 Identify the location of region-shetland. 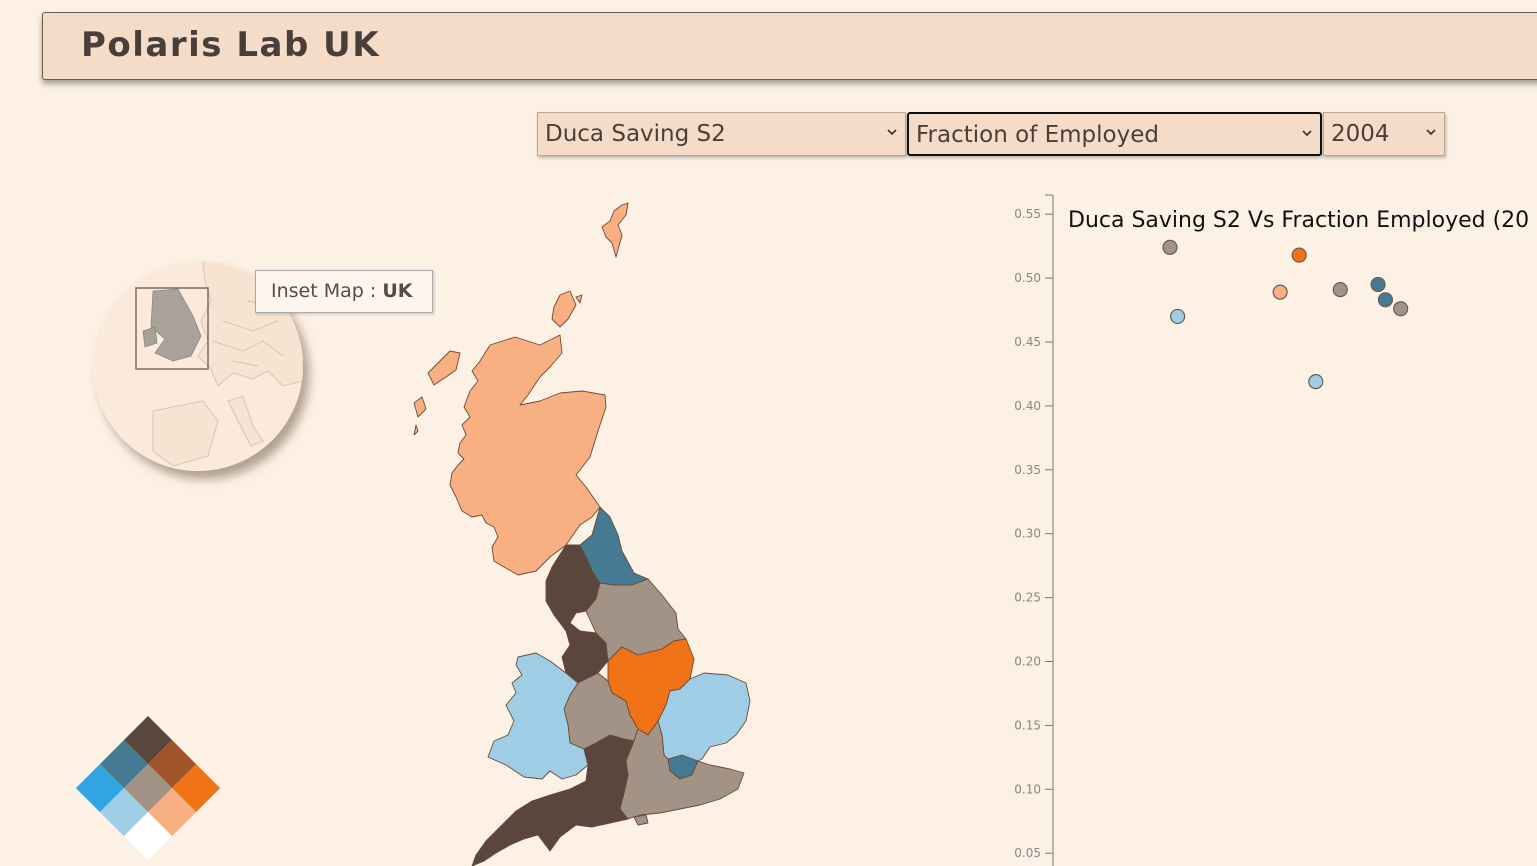
(615, 230).